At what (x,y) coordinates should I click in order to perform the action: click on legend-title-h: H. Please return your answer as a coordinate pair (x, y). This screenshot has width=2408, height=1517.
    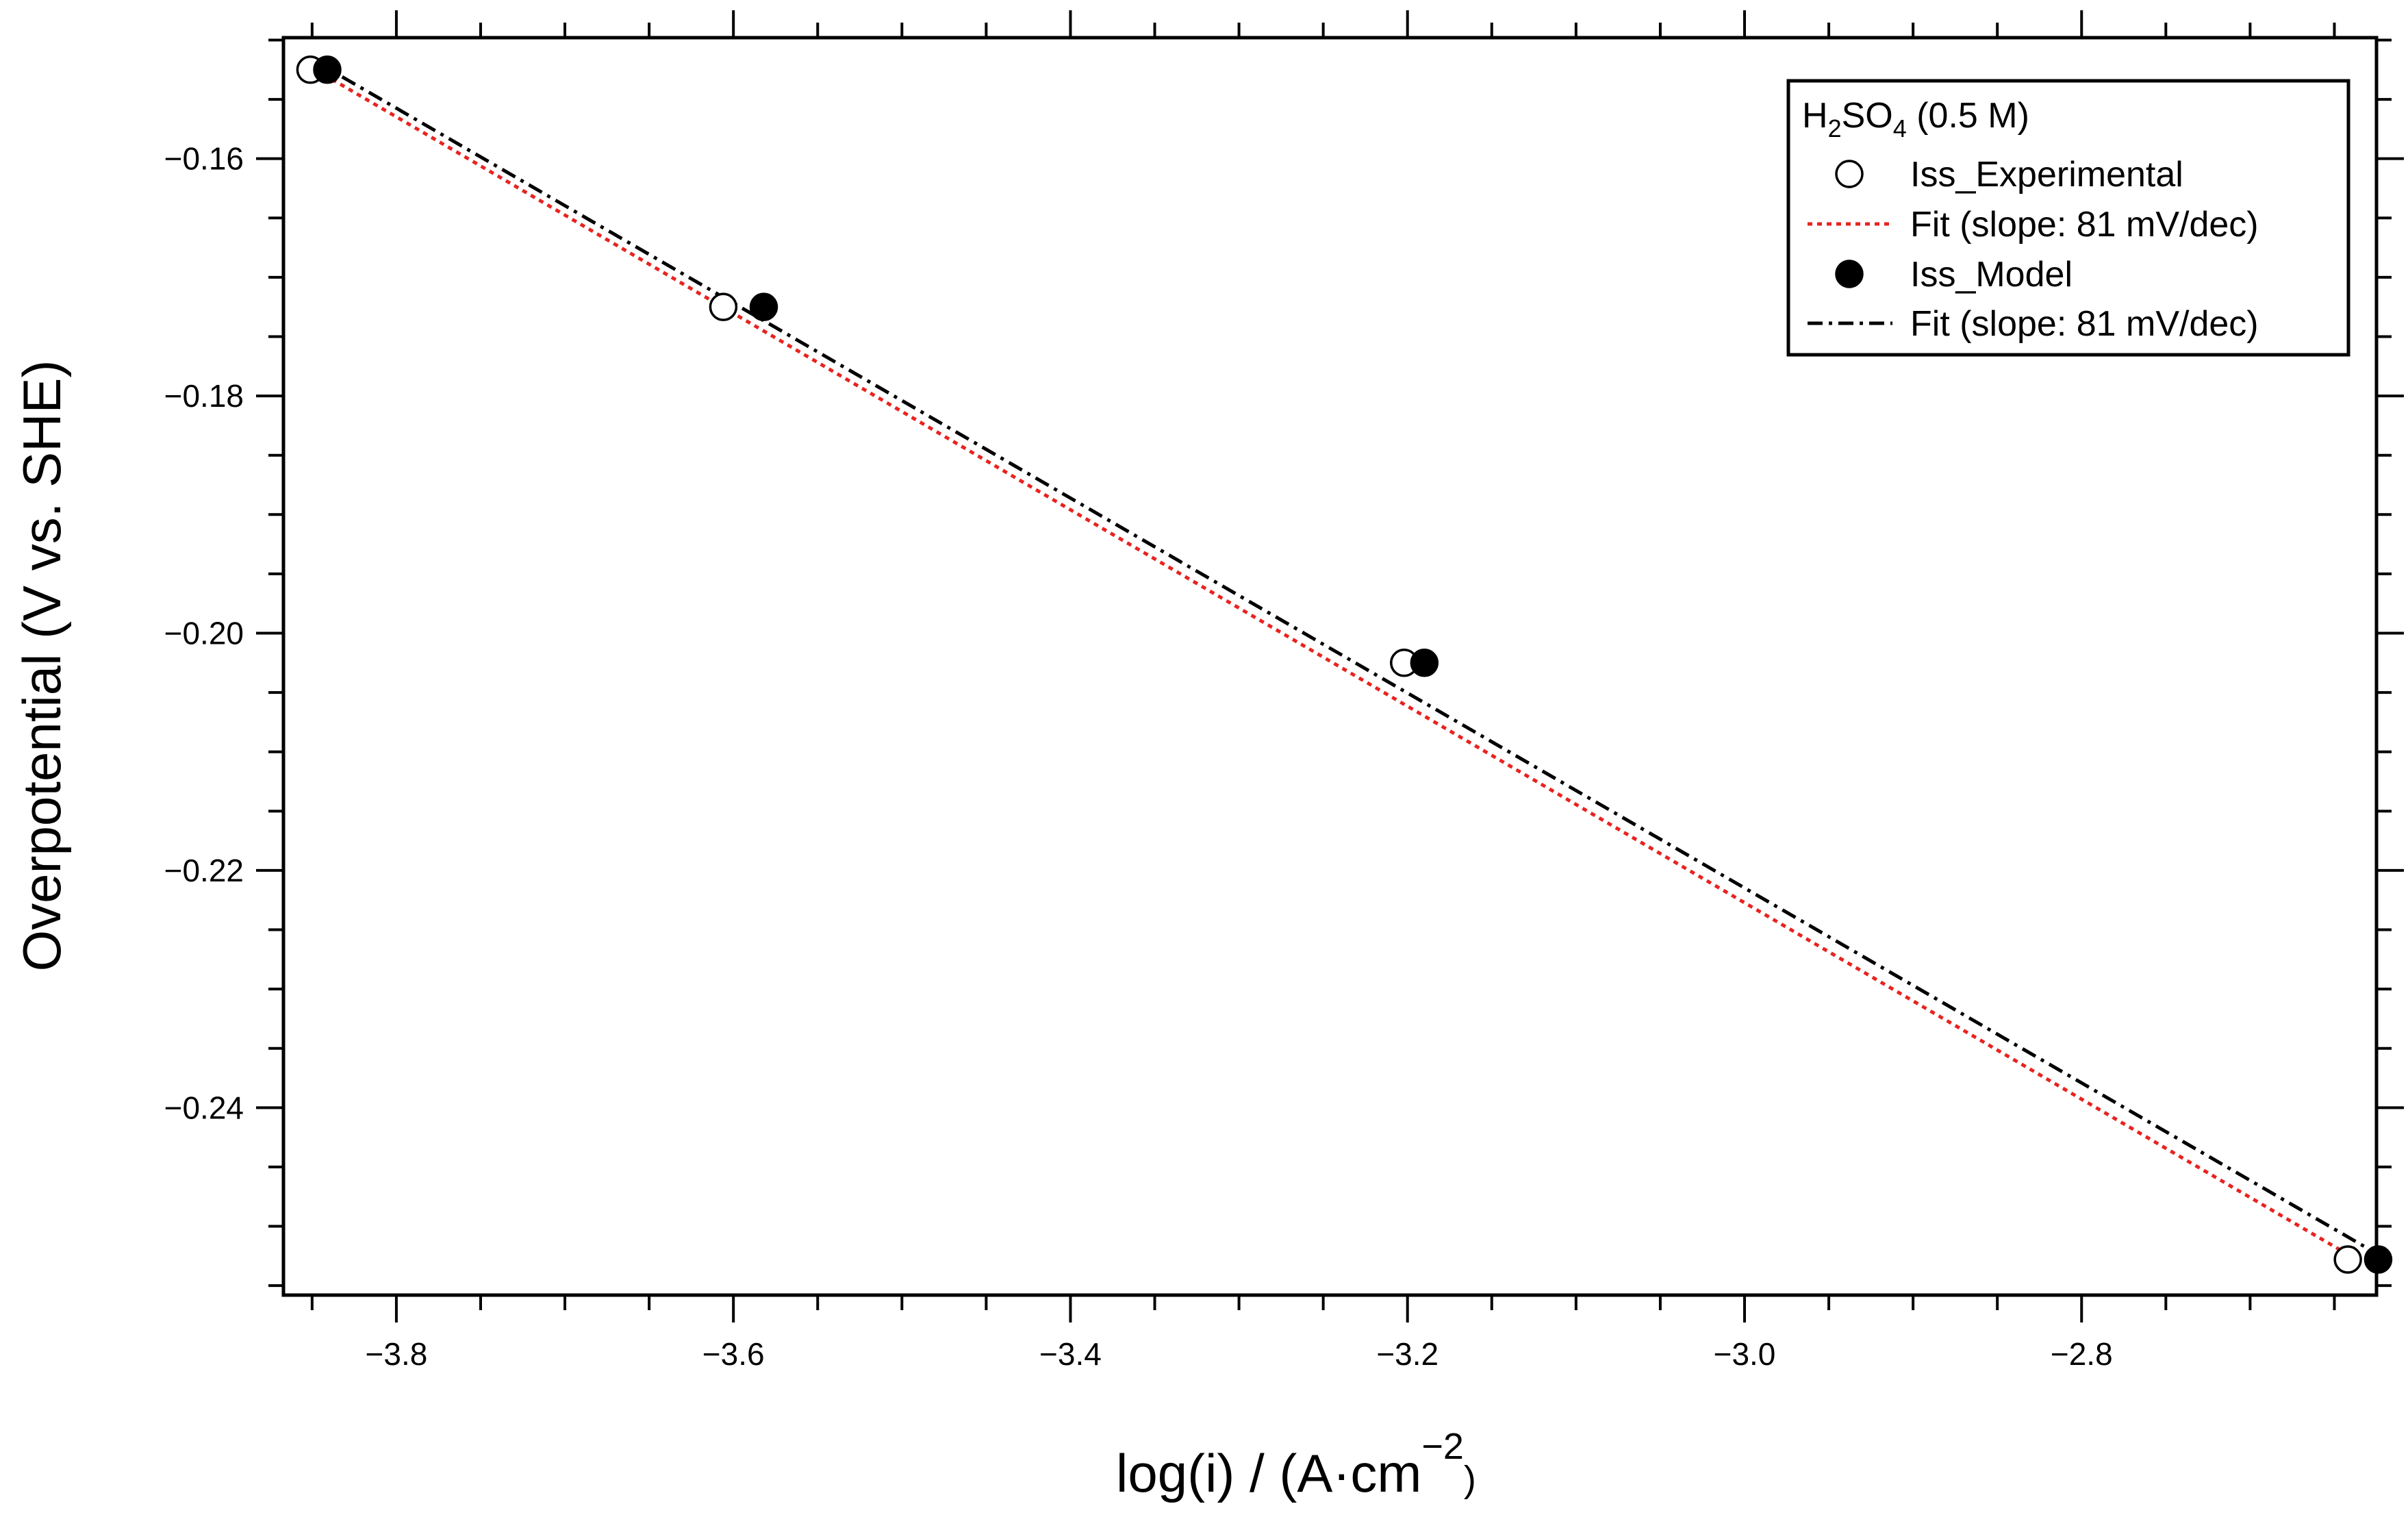
    Looking at the image, I should click on (1815, 116).